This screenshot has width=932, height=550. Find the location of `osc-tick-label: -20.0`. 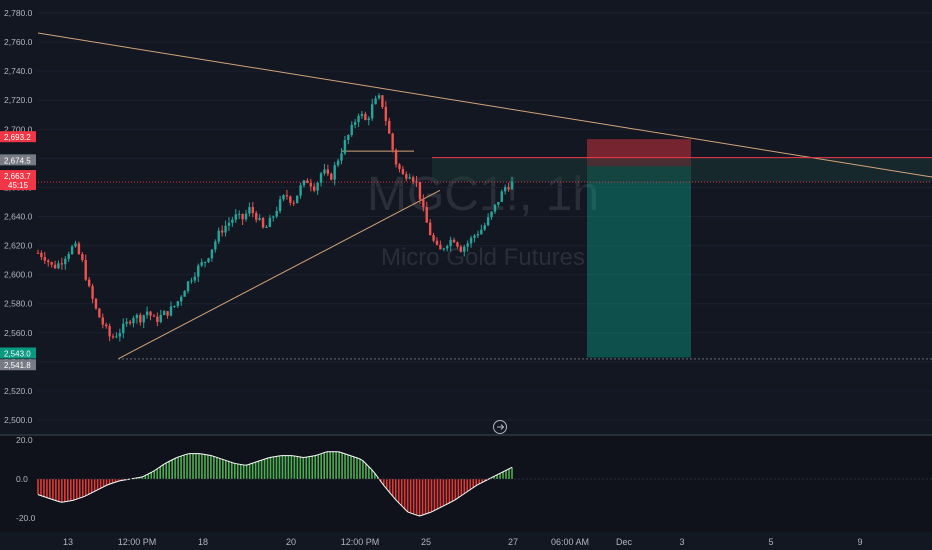

osc-tick-label: -20.0 is located at coordinates (26, 518).